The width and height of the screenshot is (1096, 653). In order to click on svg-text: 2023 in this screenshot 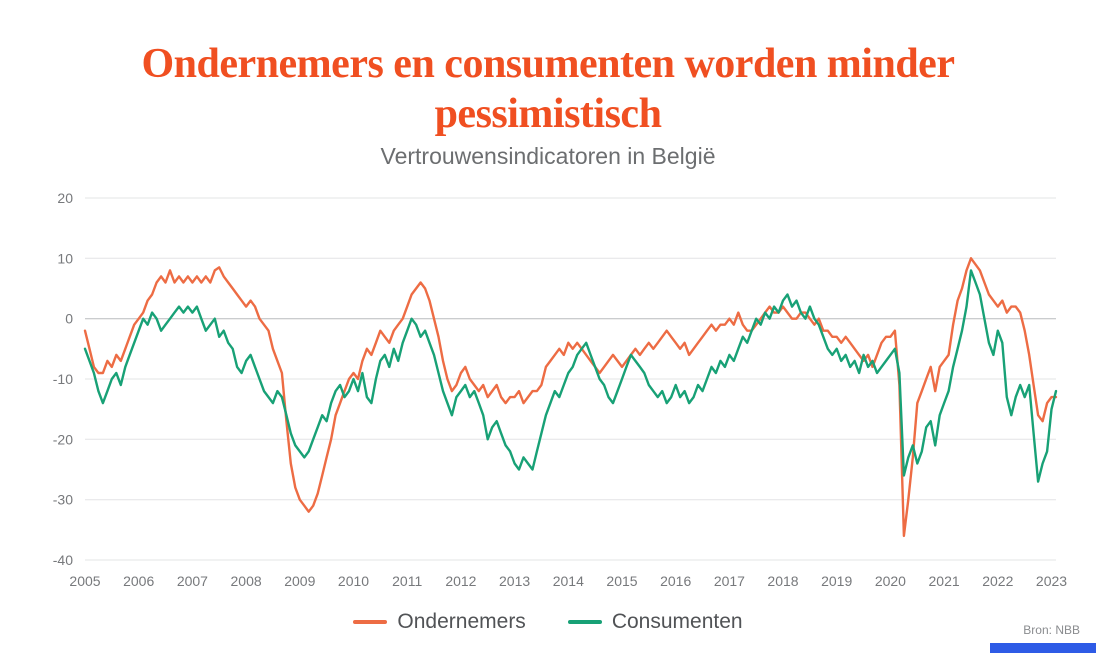, I will do `click(1051, 581)`.